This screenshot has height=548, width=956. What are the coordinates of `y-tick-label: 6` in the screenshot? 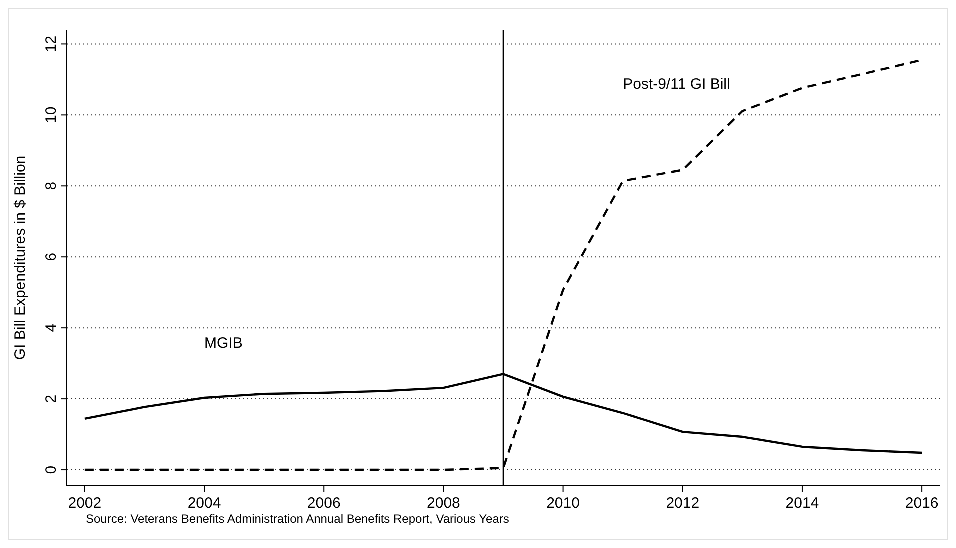 It's located at (51, 257).